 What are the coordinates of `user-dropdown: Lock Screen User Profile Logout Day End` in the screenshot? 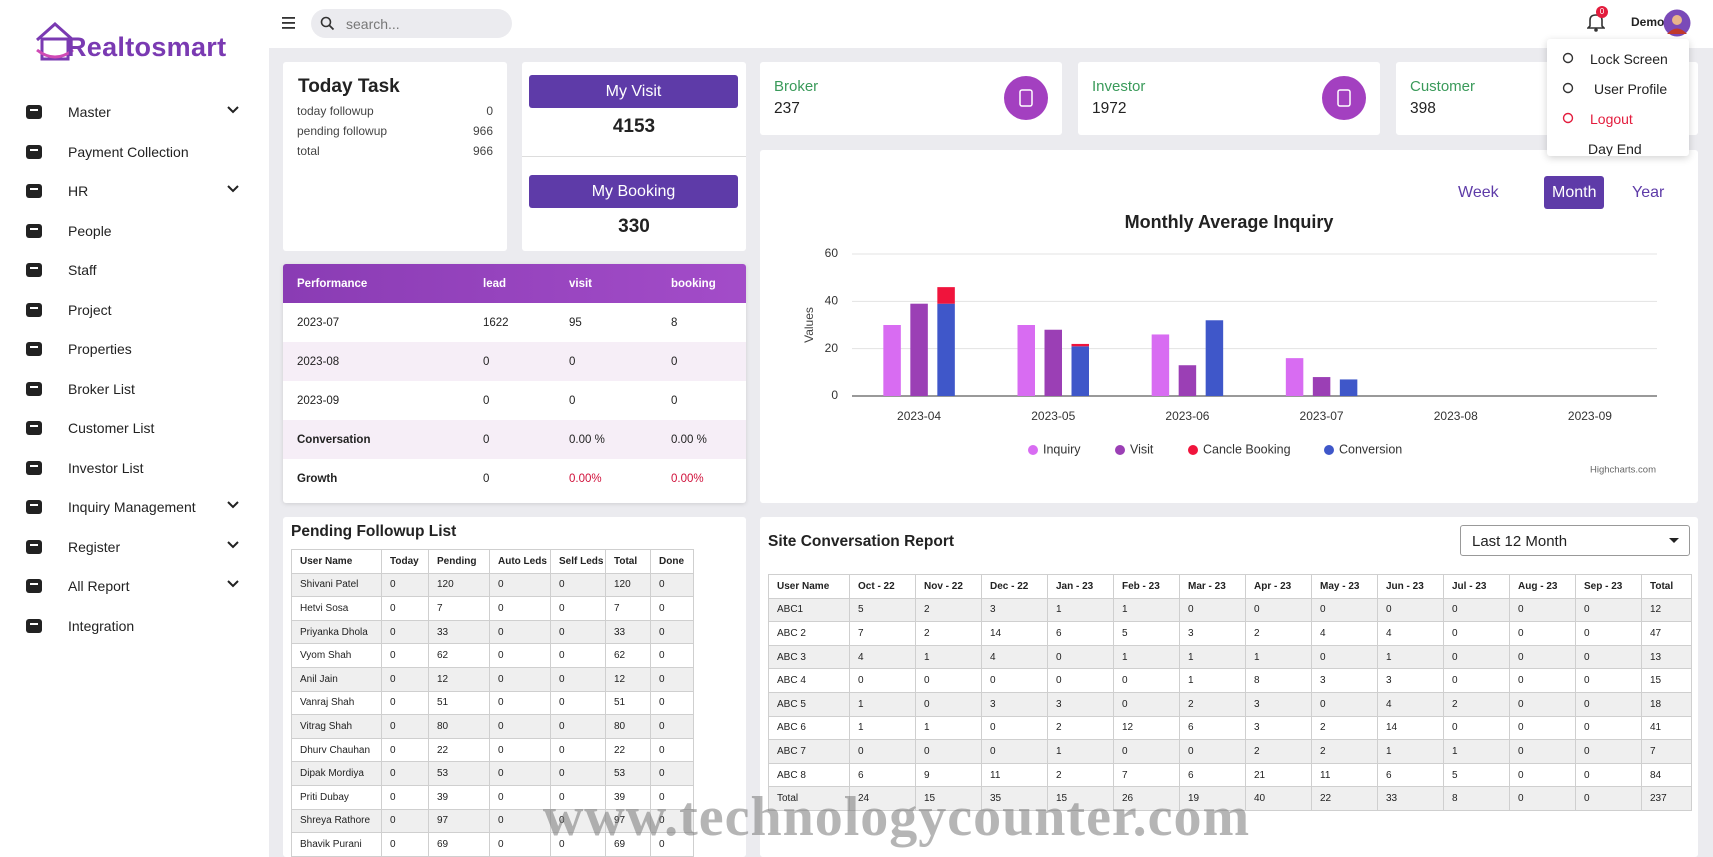 It's located at (1618, 97).